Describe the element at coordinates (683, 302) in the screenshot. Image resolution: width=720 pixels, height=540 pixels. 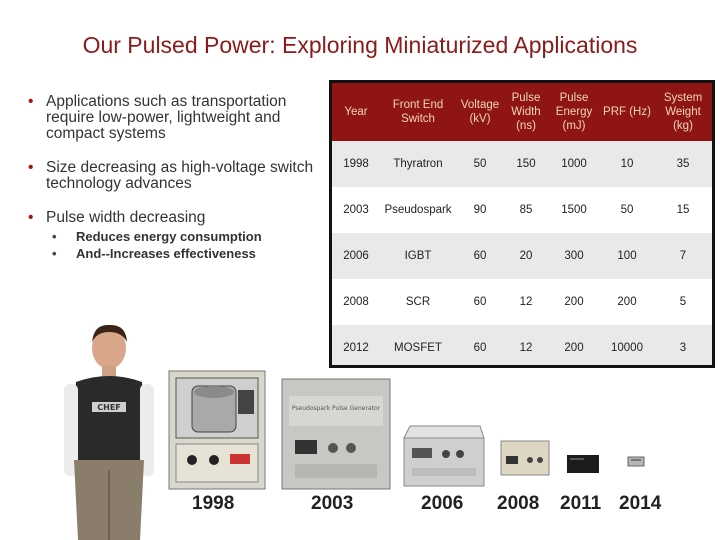
I see `cell-weight: 5` at that location.